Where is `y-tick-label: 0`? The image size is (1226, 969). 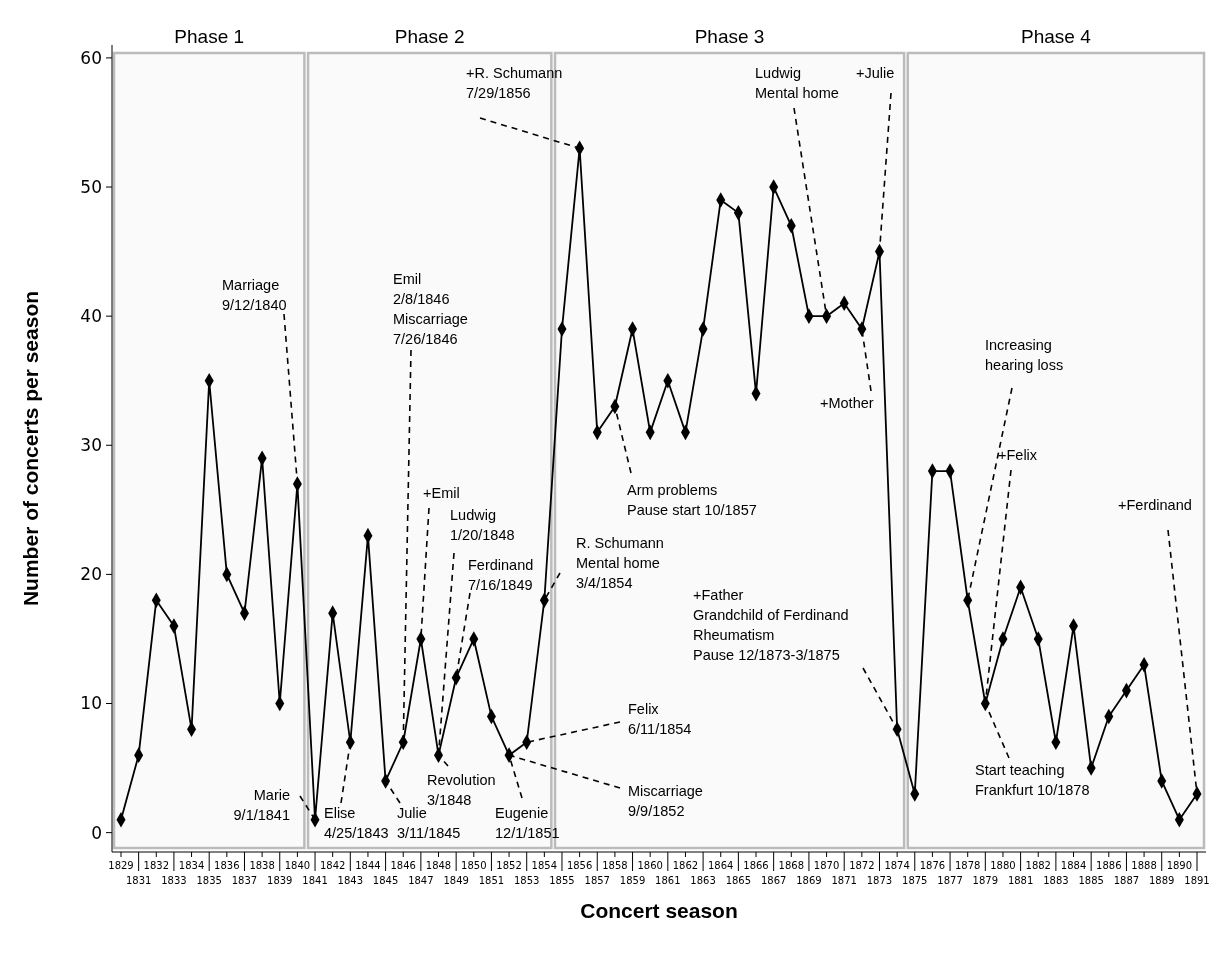
y-tick-label: 0 is located at coordinates (96, 832).